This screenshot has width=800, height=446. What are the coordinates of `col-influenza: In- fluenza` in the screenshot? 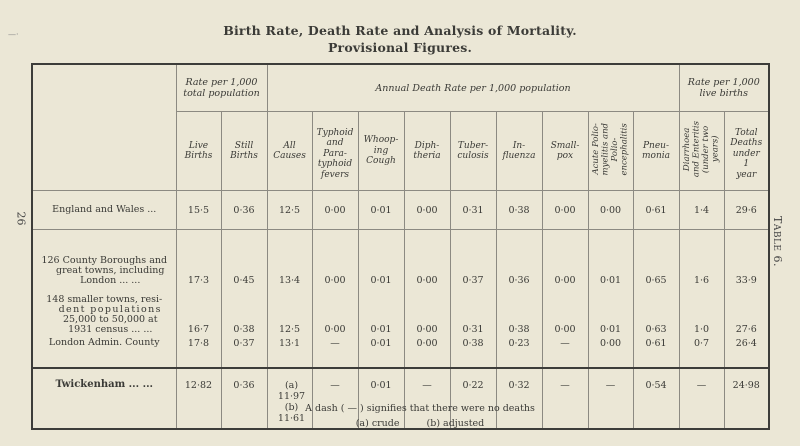 It's located at (519, 151).